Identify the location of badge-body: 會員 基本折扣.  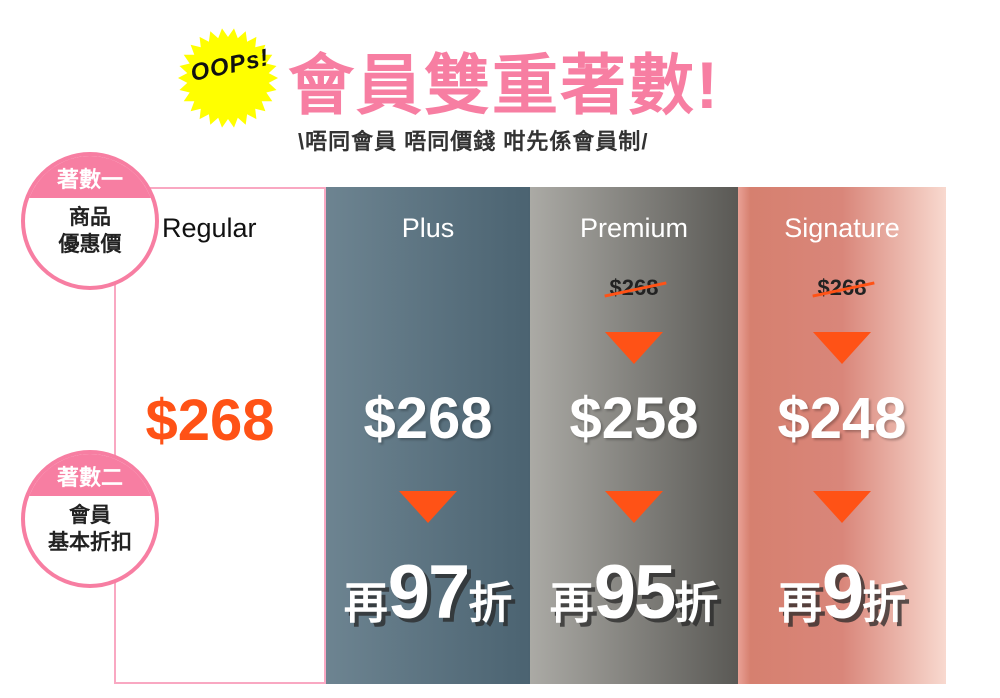
(90, 526).